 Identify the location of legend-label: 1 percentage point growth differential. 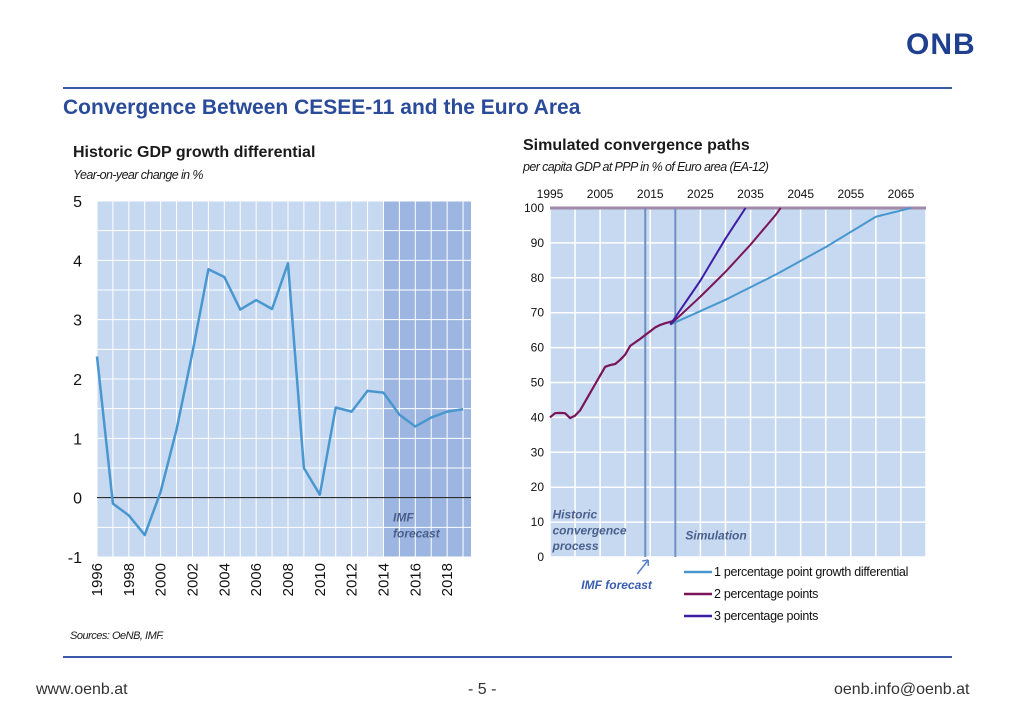
(811, 572).